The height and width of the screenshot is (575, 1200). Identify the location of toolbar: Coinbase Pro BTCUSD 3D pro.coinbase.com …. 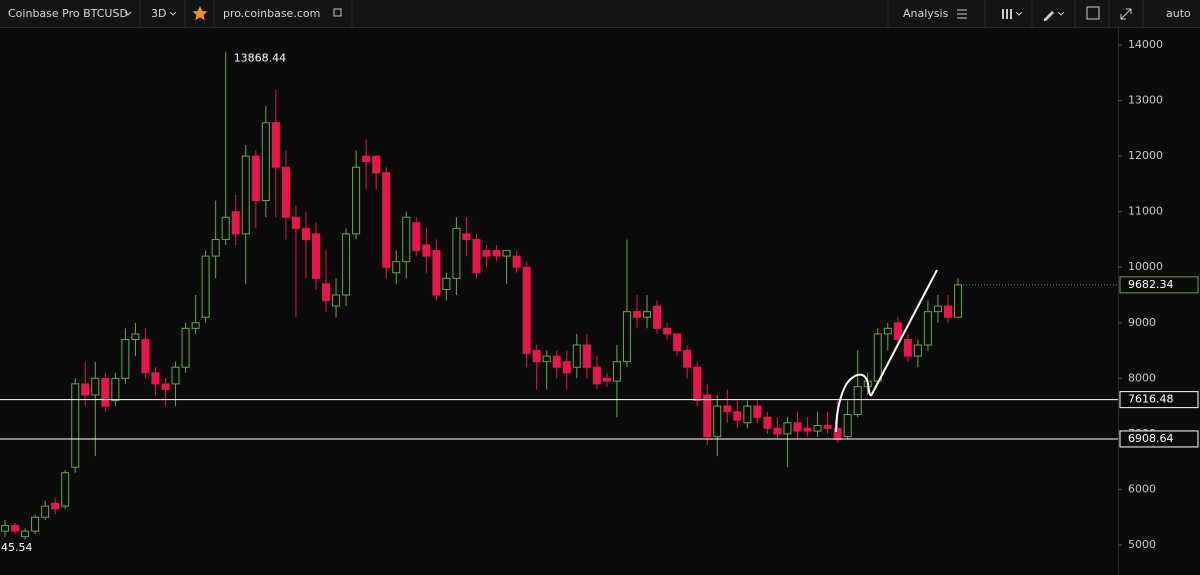
(600, 14).